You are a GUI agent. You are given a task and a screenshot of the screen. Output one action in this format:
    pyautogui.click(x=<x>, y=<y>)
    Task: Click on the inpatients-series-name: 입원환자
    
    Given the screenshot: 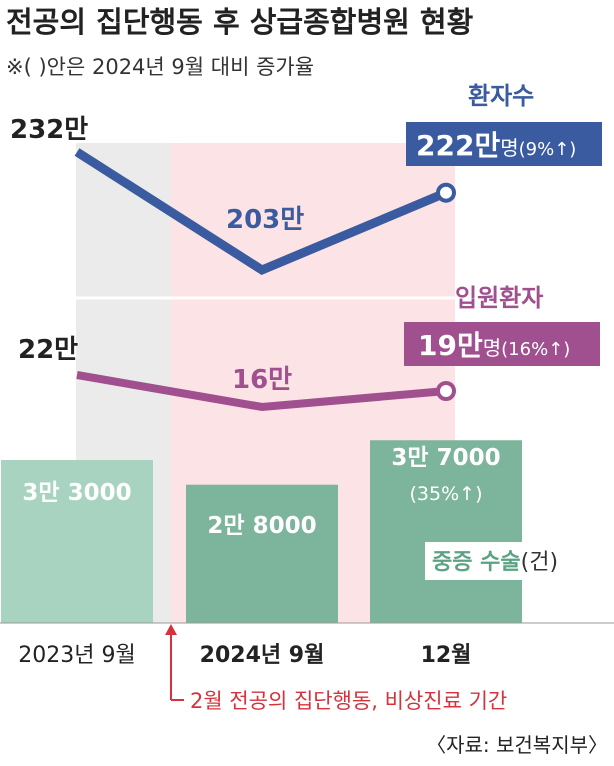 What is the action you would take?
    pyautogui.click(x=499, y=298)
    